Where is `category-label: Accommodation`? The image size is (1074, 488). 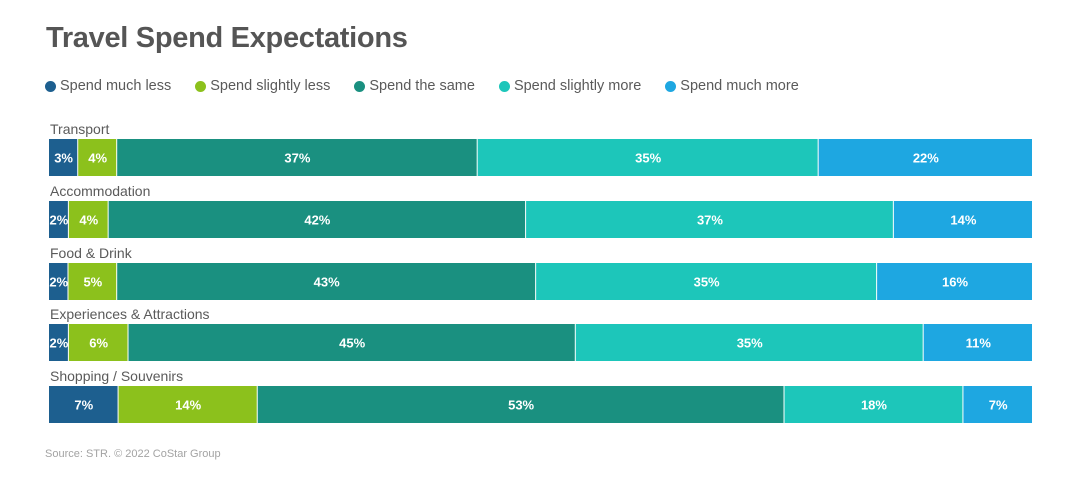 category-label: Accommodation is located at coordinates (100, 191).